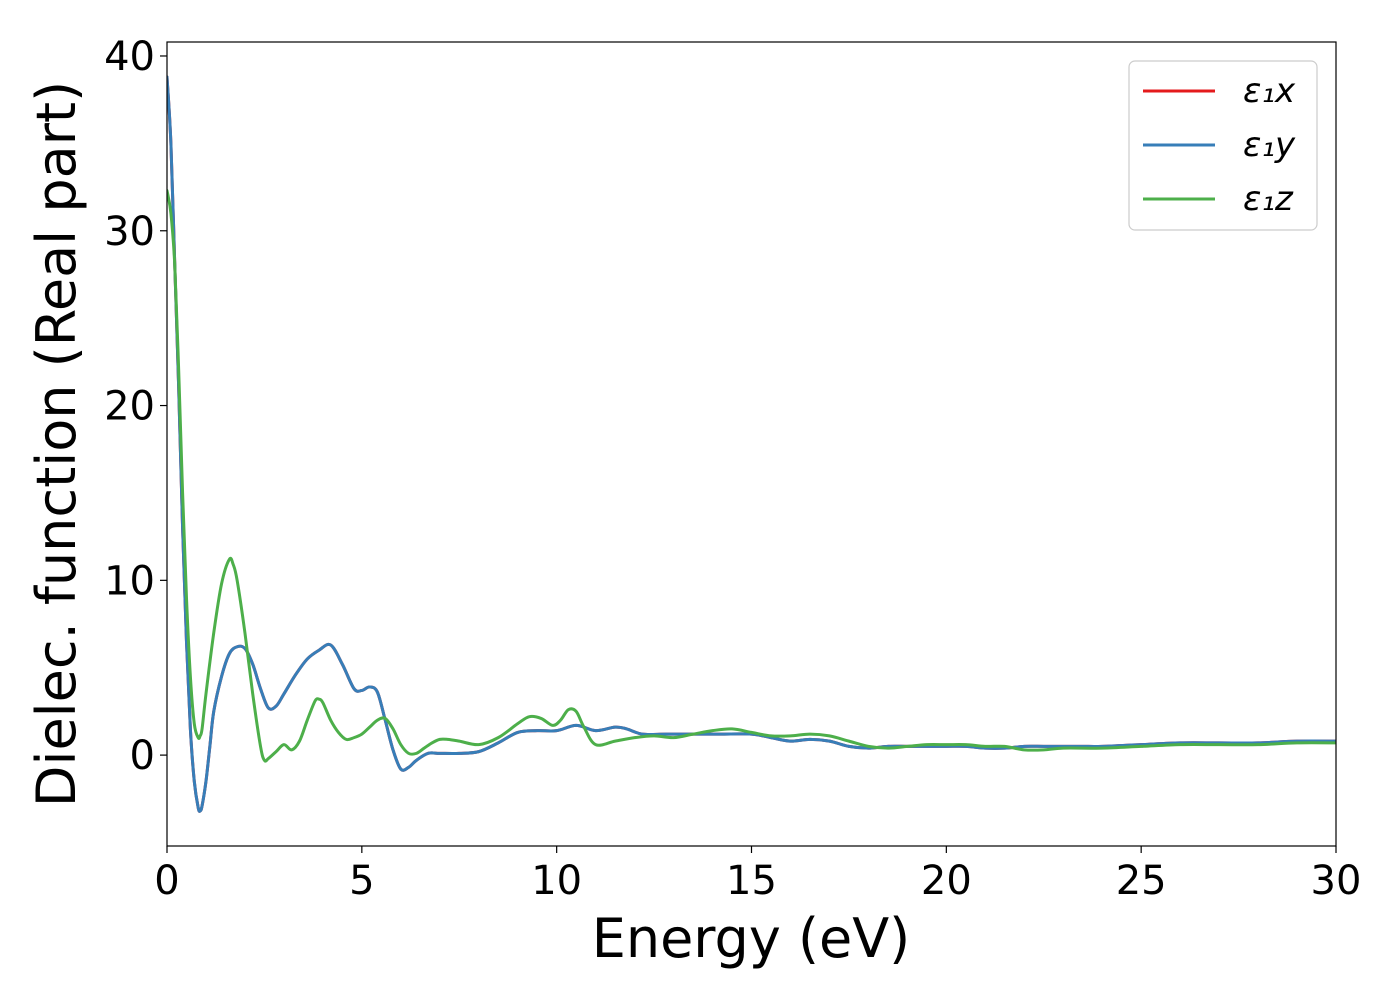 The width and height of the screenshot is (1400, 1004). Describe the element at coordinates (361, 881) in the screenshot. I see `x-tick-label: 5` at that location.